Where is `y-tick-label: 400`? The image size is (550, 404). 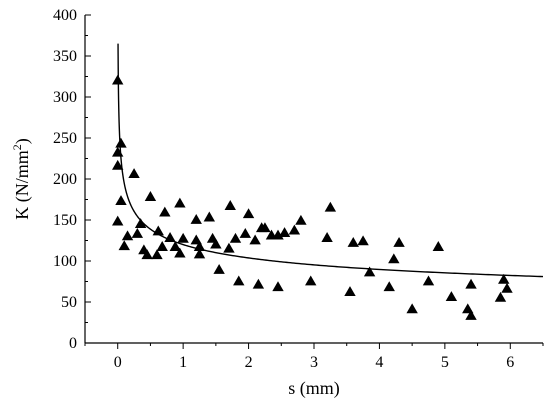
y-tick-label: 400 is located at coordinates (65, 15).